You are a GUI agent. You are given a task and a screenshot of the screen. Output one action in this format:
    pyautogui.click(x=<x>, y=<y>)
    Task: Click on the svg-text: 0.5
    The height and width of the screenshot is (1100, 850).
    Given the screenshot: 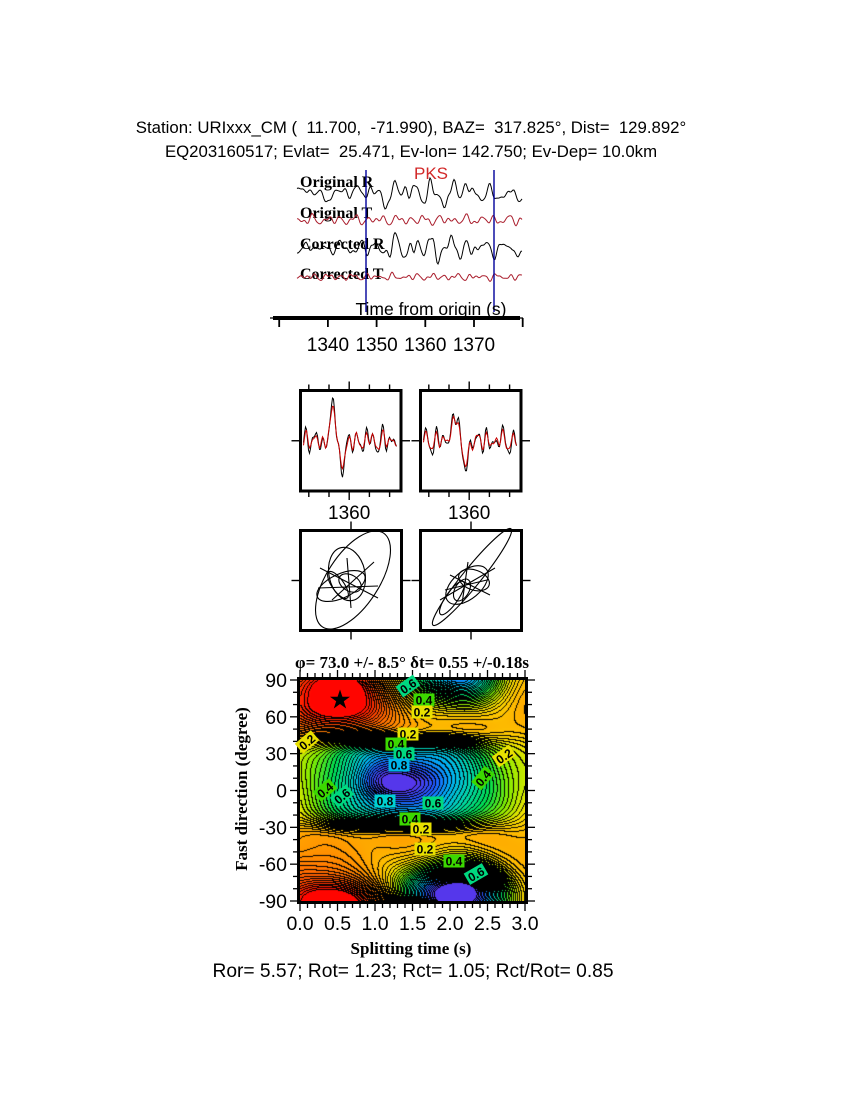 What is the action you would take?
    pyautogui.click(x=337, y=924)
    